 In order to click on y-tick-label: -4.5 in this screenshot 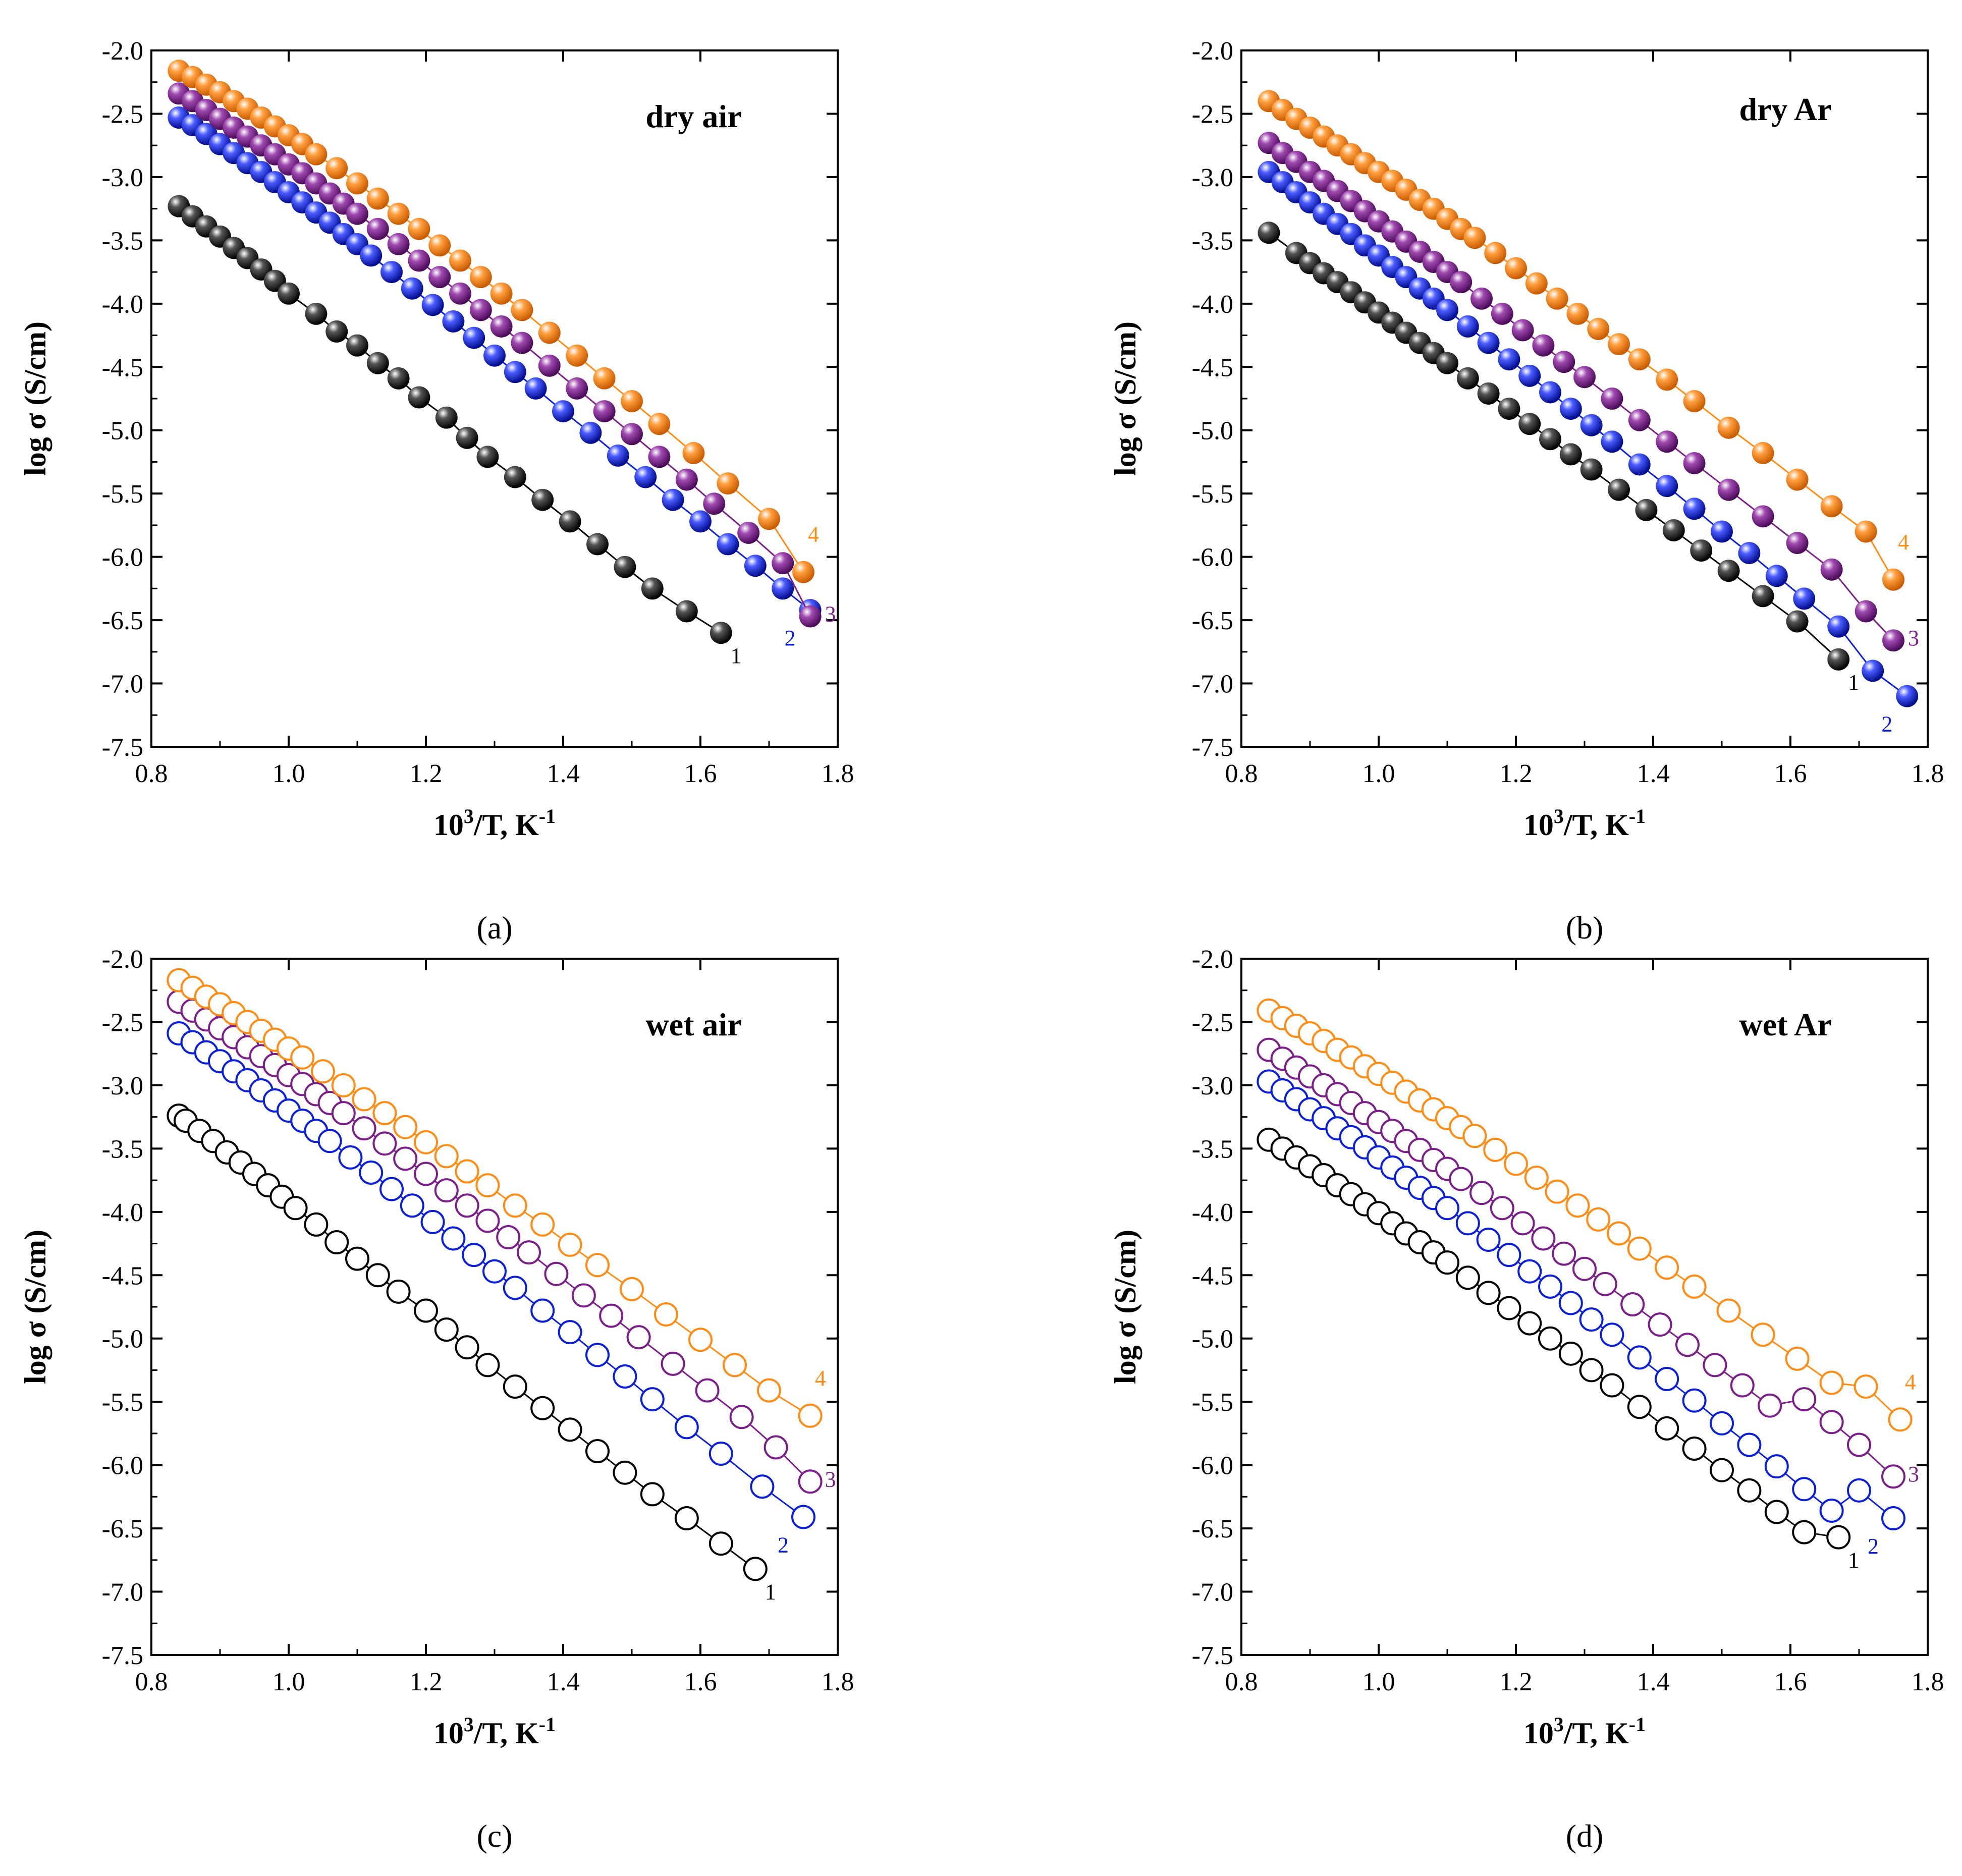, I will do `click(1212, 1275)`.